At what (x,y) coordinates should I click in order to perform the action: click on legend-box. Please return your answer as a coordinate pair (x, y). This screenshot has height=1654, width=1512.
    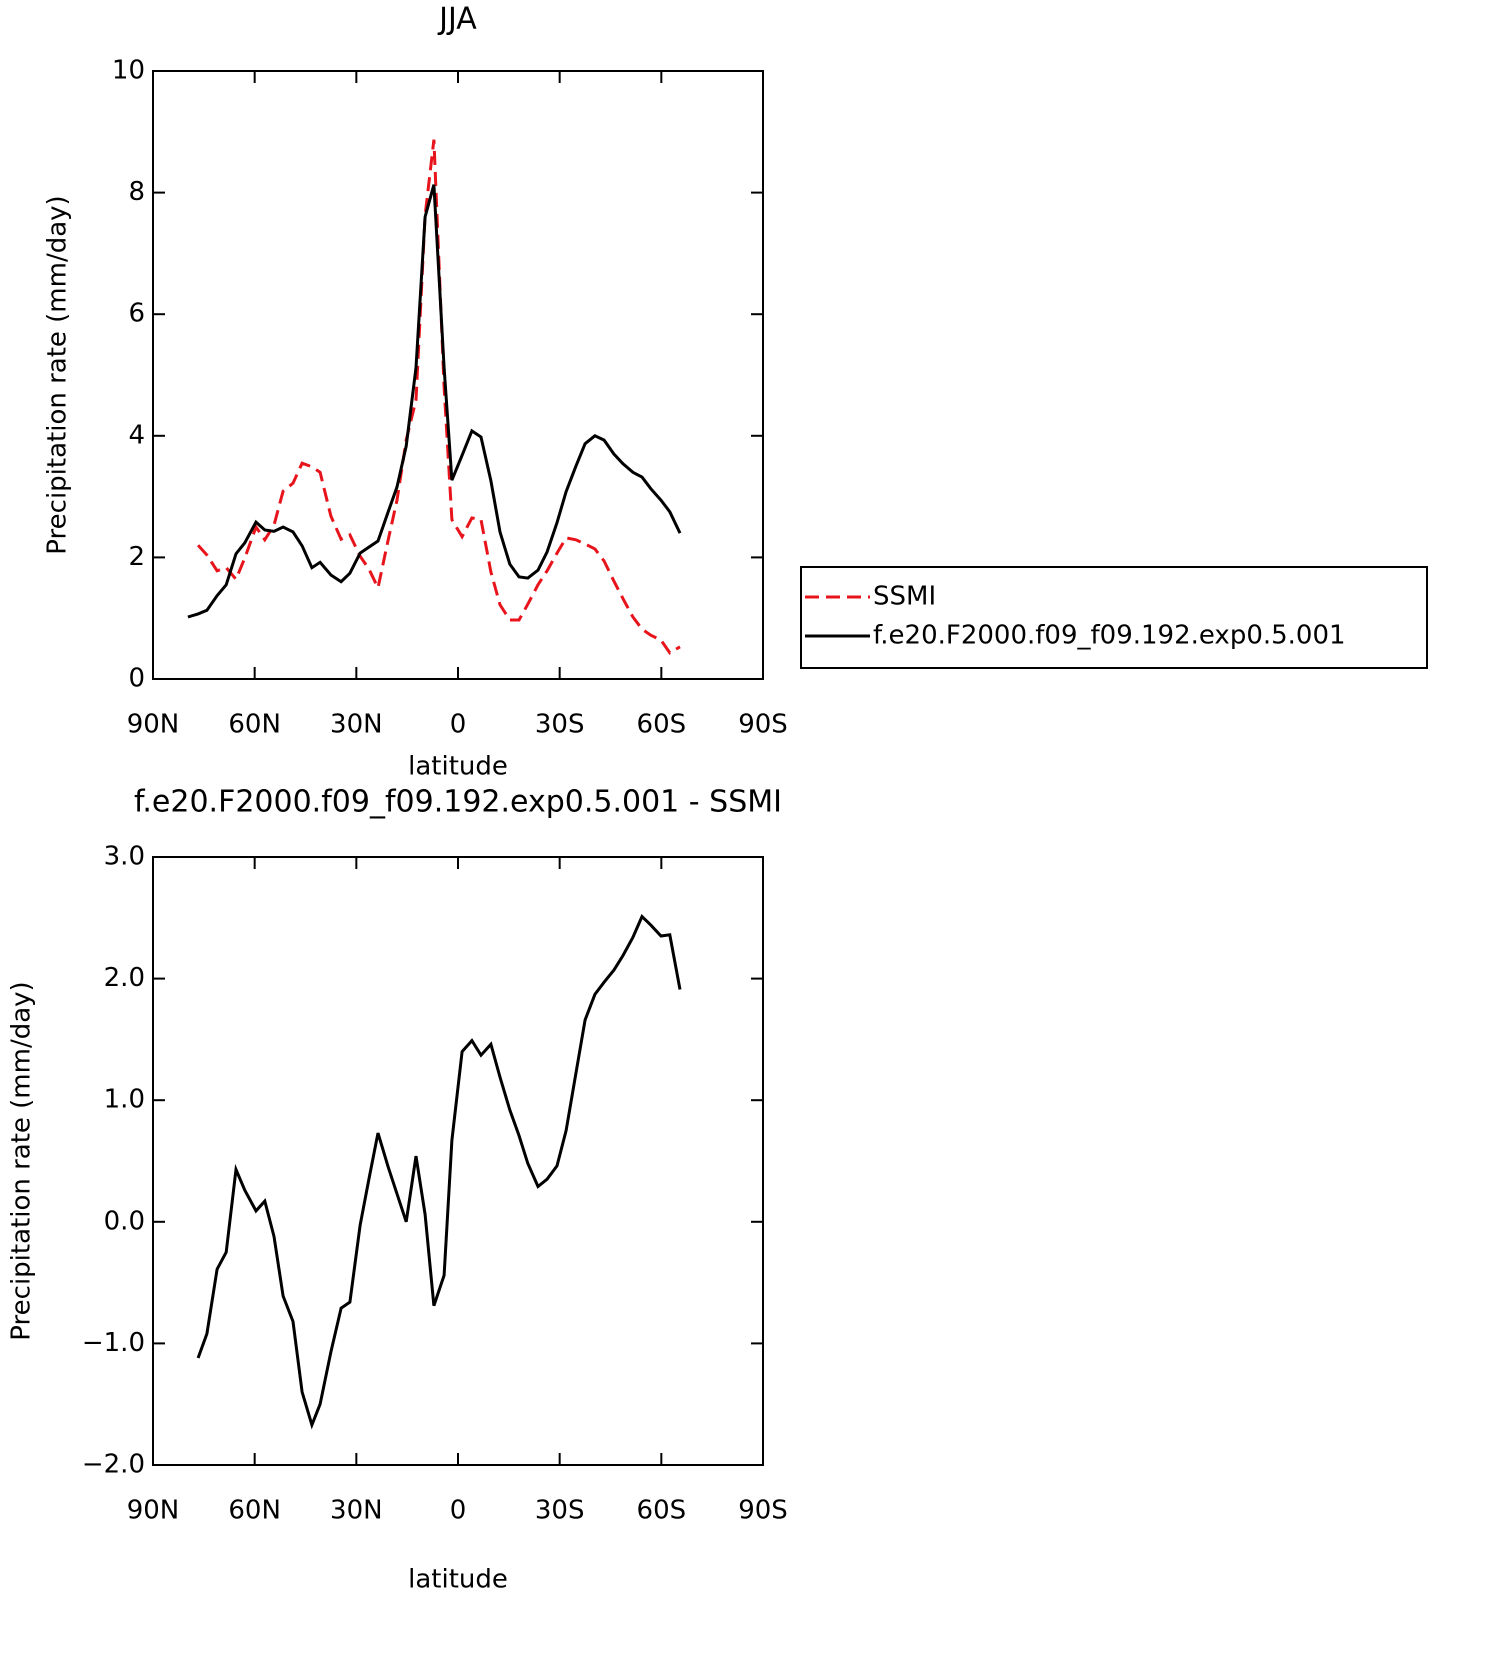
    Looking at the image, I should click on (1114, 617).